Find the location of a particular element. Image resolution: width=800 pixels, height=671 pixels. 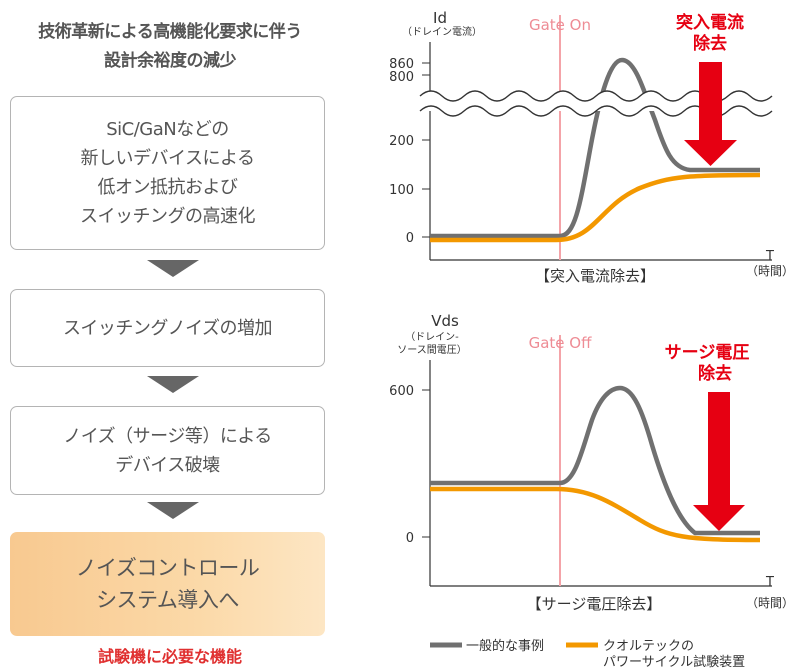

top-x-axis-label: T is located at coordinates (769, 256).